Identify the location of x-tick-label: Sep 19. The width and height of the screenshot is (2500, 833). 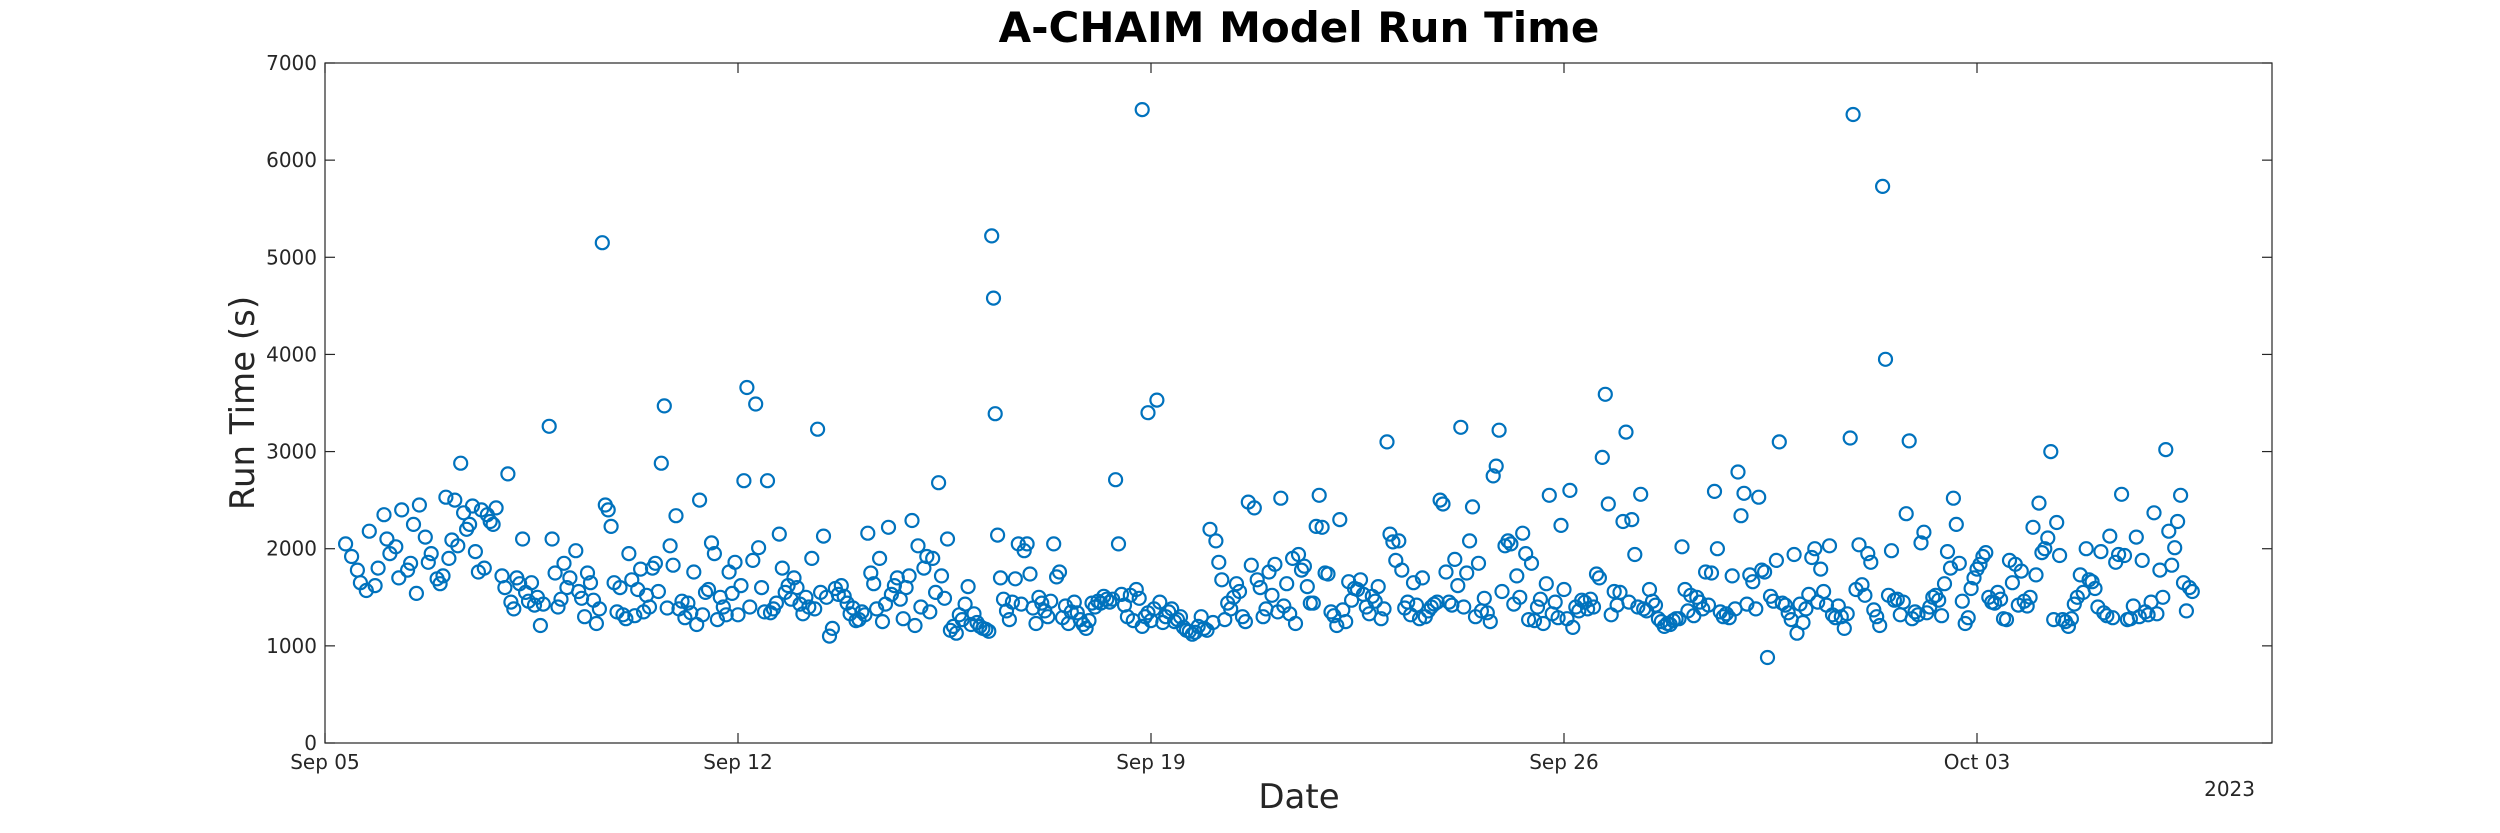
(1151, 762).